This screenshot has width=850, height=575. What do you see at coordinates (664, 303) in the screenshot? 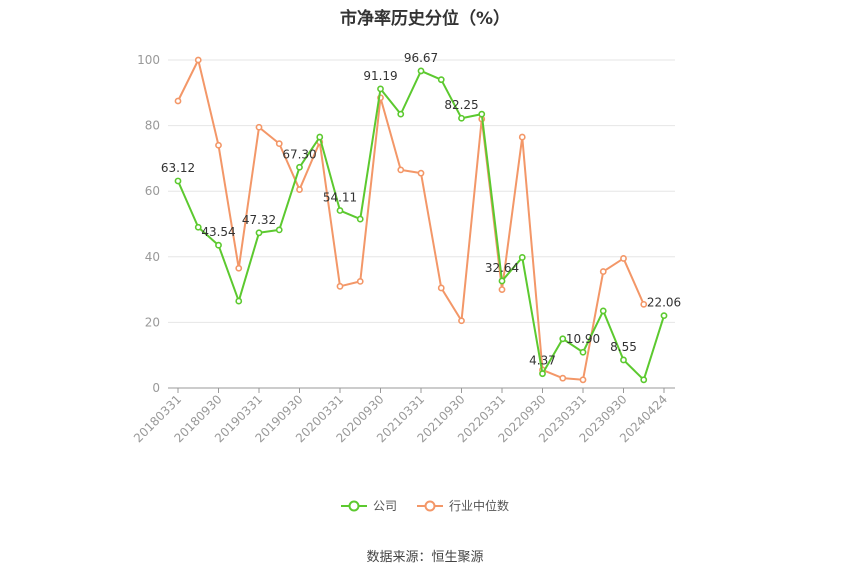
I see `data-label: 22.06` at bounding box center [664, 303].